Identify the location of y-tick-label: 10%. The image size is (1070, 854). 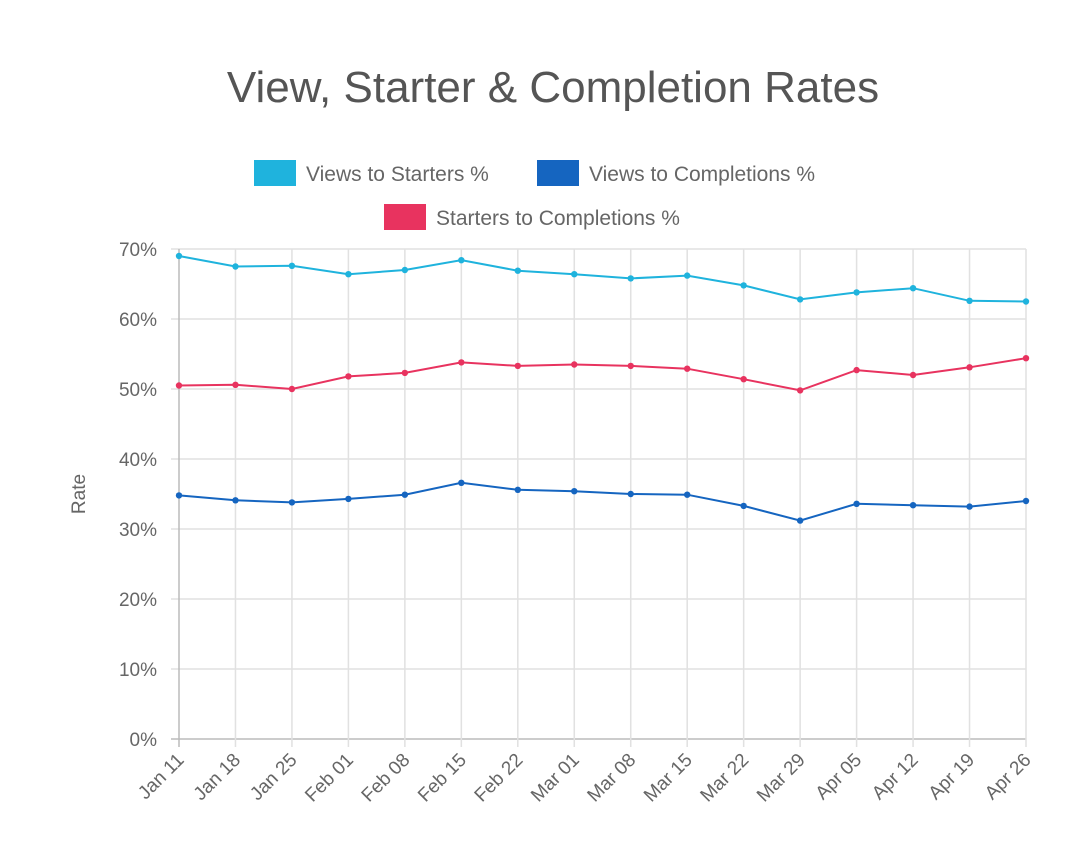
(138, 670).